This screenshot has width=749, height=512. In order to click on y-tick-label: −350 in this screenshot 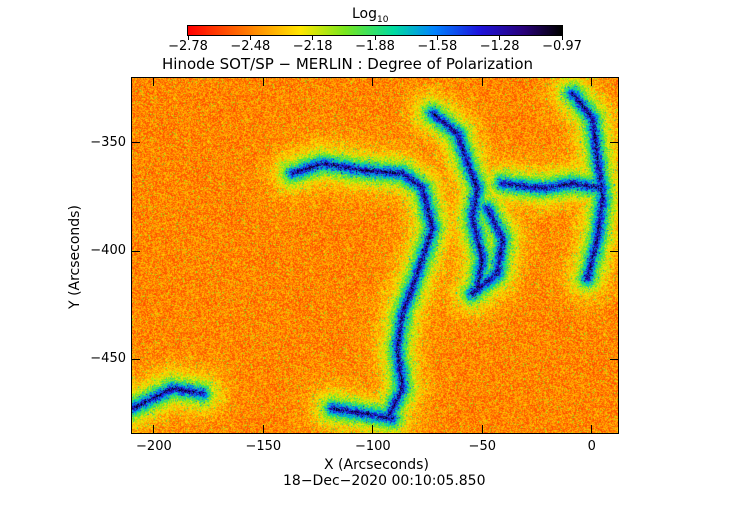, I will do `click(108, 142)`.